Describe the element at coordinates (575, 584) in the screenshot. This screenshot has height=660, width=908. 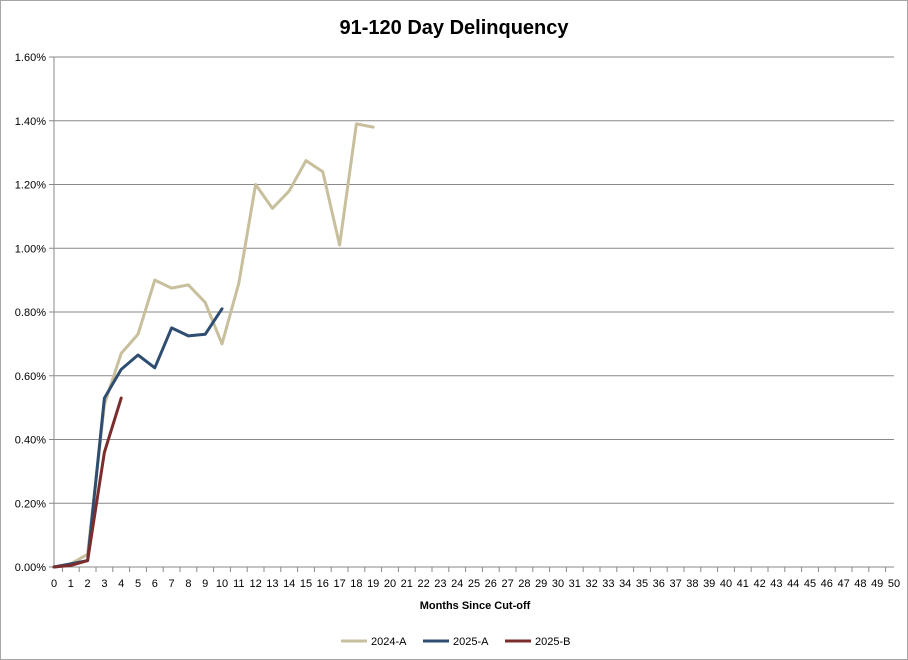
I see `x-tick-label: 31` at that location.